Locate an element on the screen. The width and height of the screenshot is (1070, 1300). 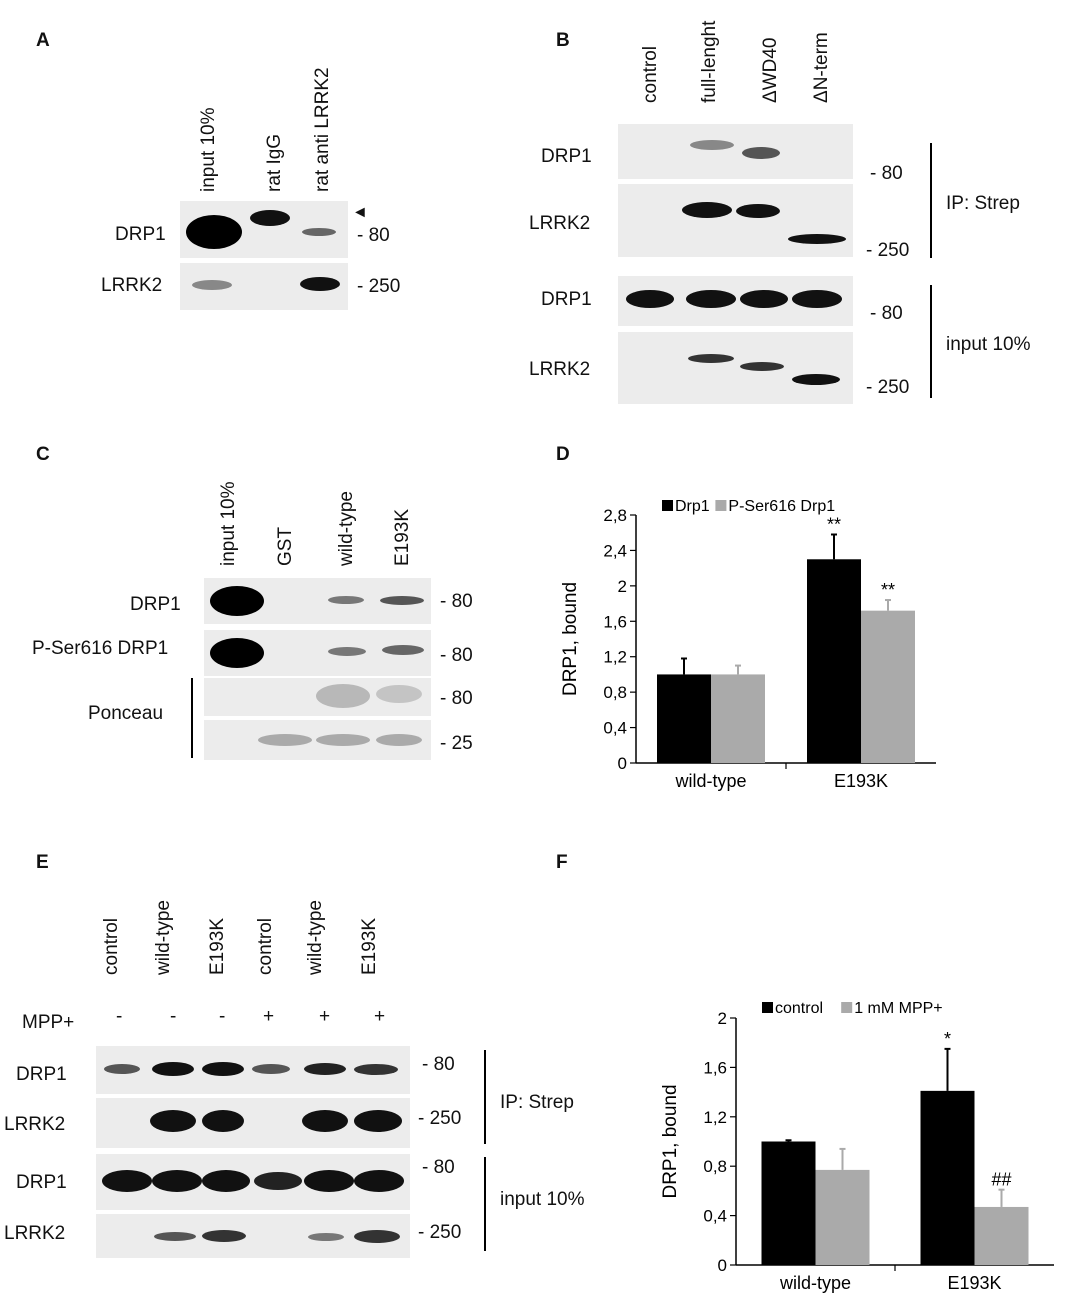
lane-label: rat IgG is located at coordinates (274, 162).